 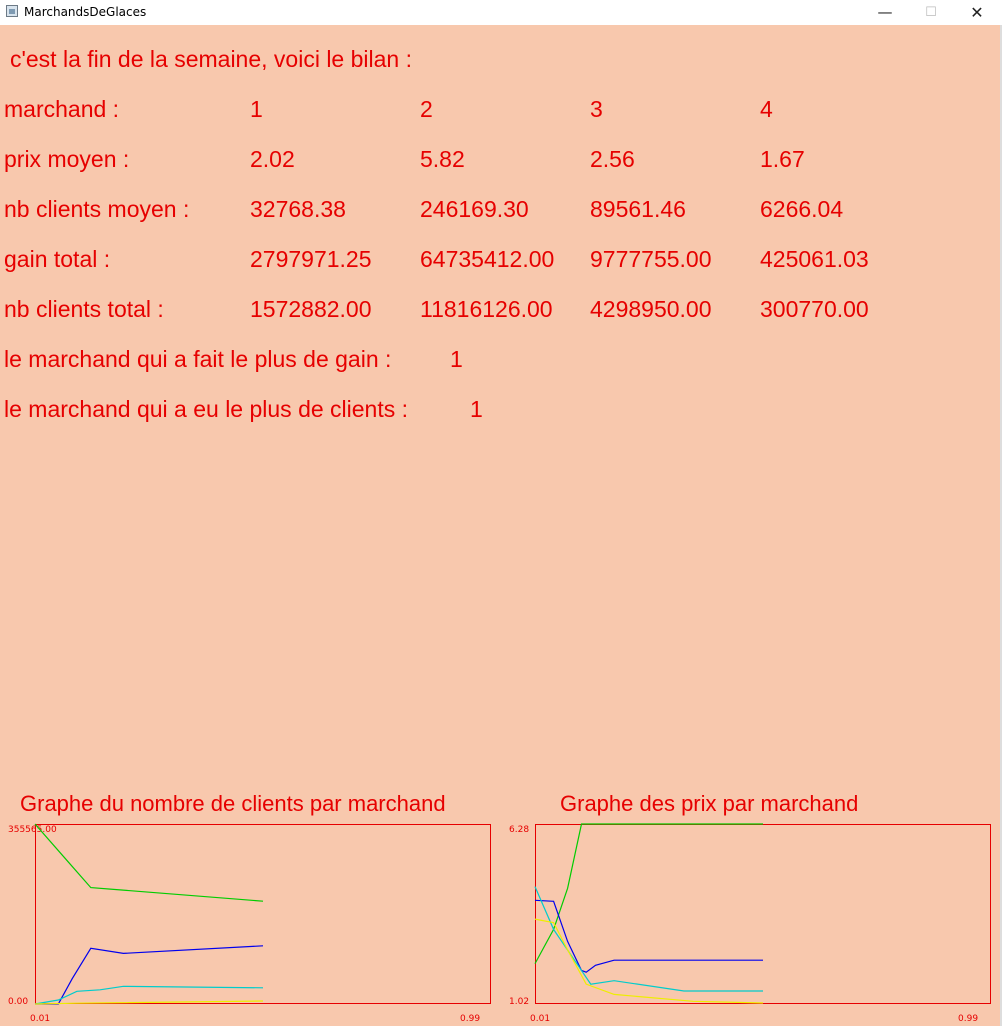 What do you see at coordinates (32, 830) in the screenshot?
I see `clients-chart-ymax-label: 355565.00` at bounding box center [32, 830].